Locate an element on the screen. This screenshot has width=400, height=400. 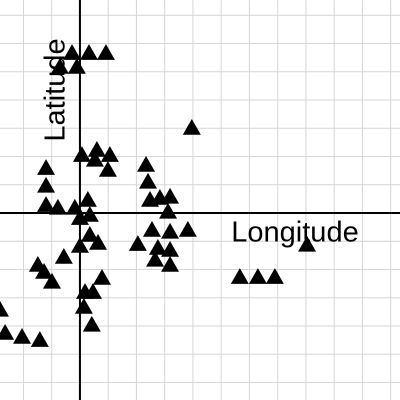
x-axis-title: Longitude is located at coordinates (294, 233).